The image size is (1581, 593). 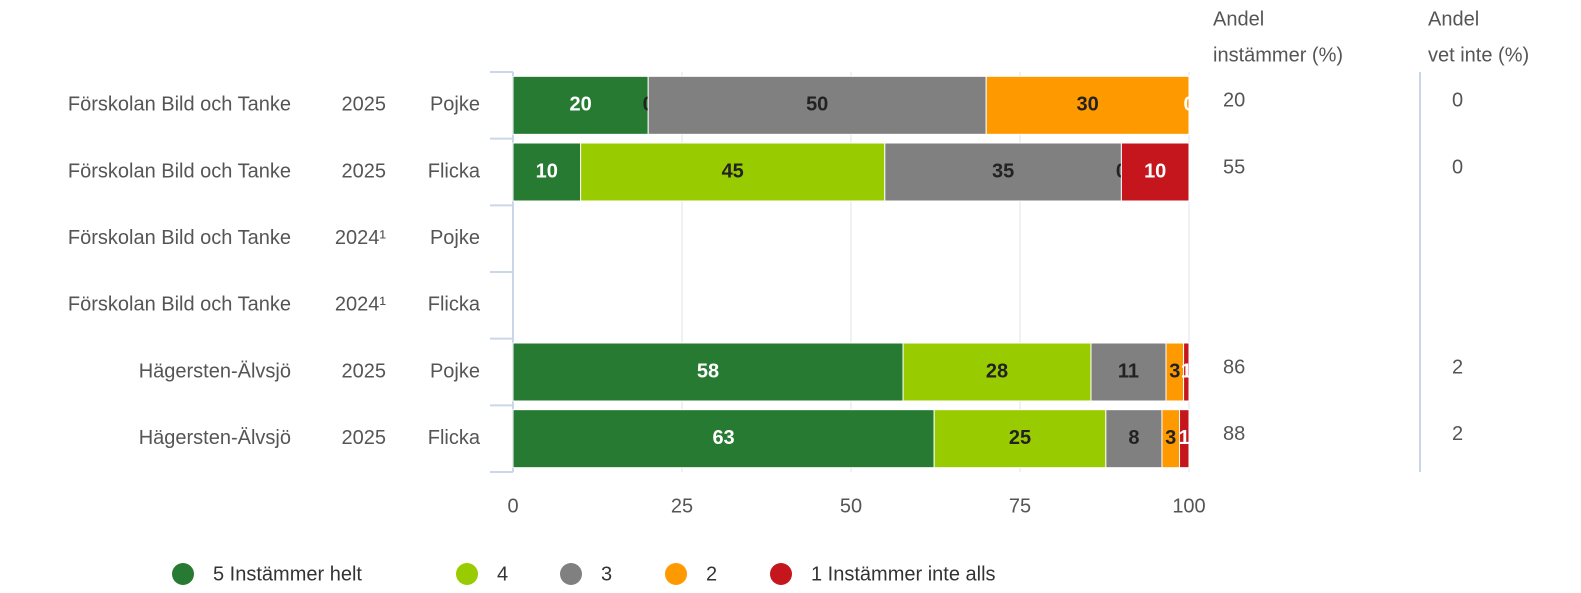 I want to click on data-label: 35, so click(x=1003, y=171).